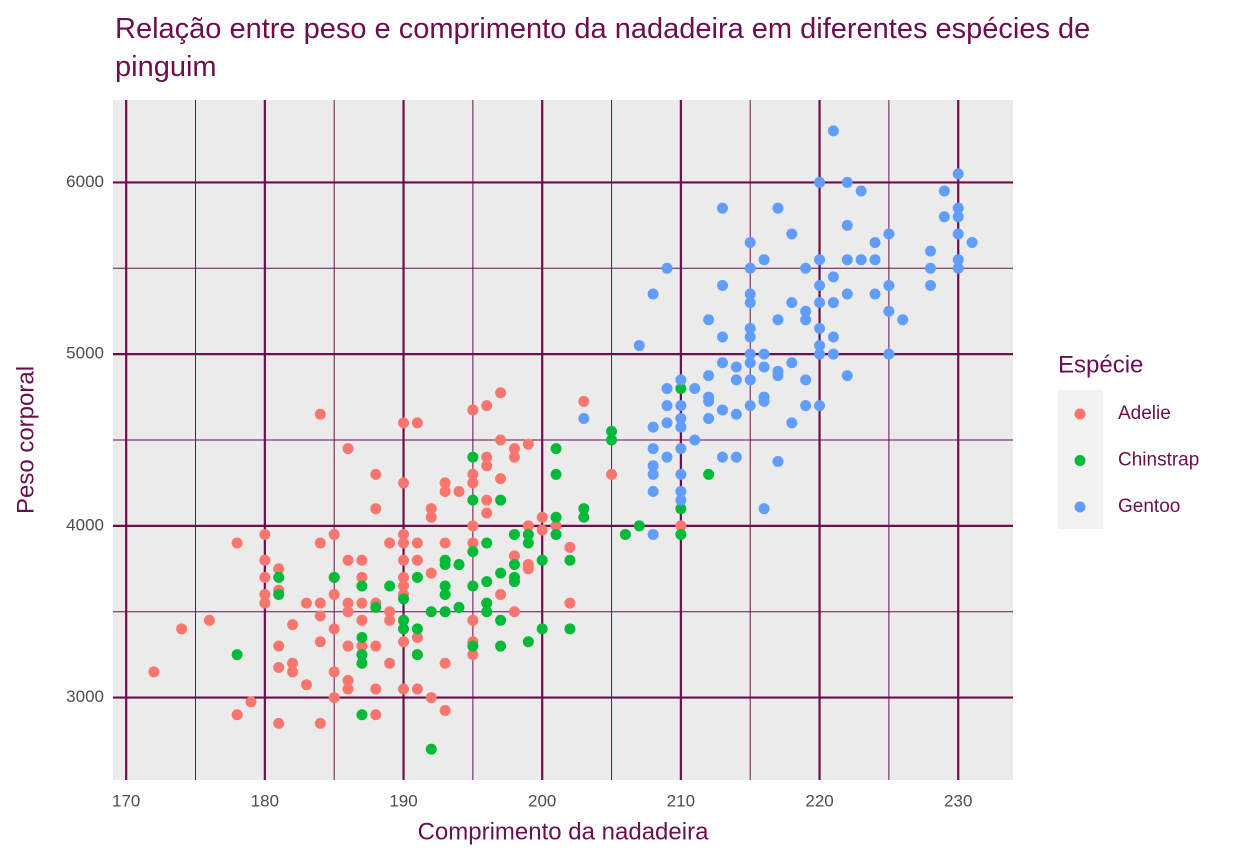  Describe the element at coordinates (563, 831) in the screenshot. I see `x-axis-title: Comprimento da nadadeira` at that location.